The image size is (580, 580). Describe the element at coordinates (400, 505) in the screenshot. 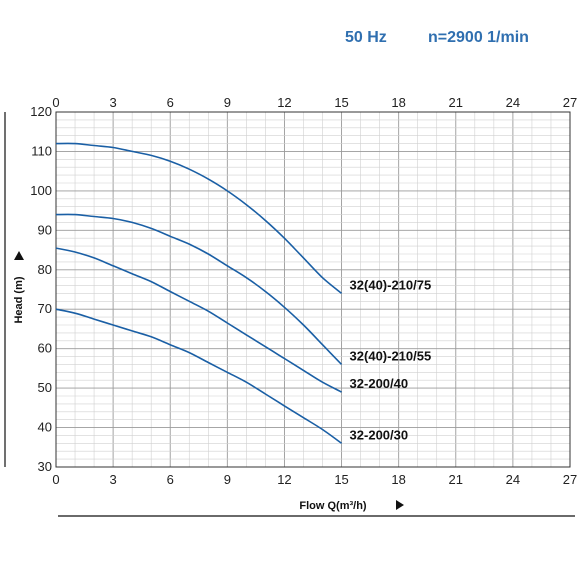

I see `x-axis-arrow-icon` at that location.